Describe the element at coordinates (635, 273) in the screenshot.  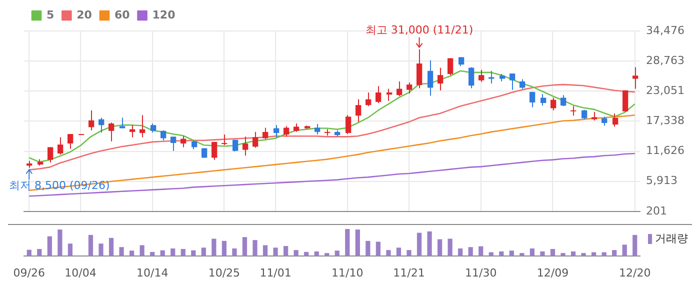
I see `x-tick-label: 12/20` at that location.